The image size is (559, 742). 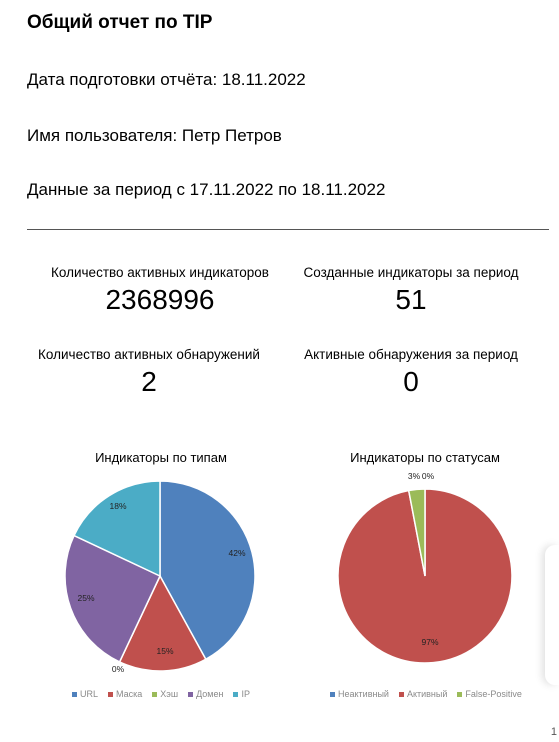 I want to click on legend-label: IP, so click(x=245, y=694).